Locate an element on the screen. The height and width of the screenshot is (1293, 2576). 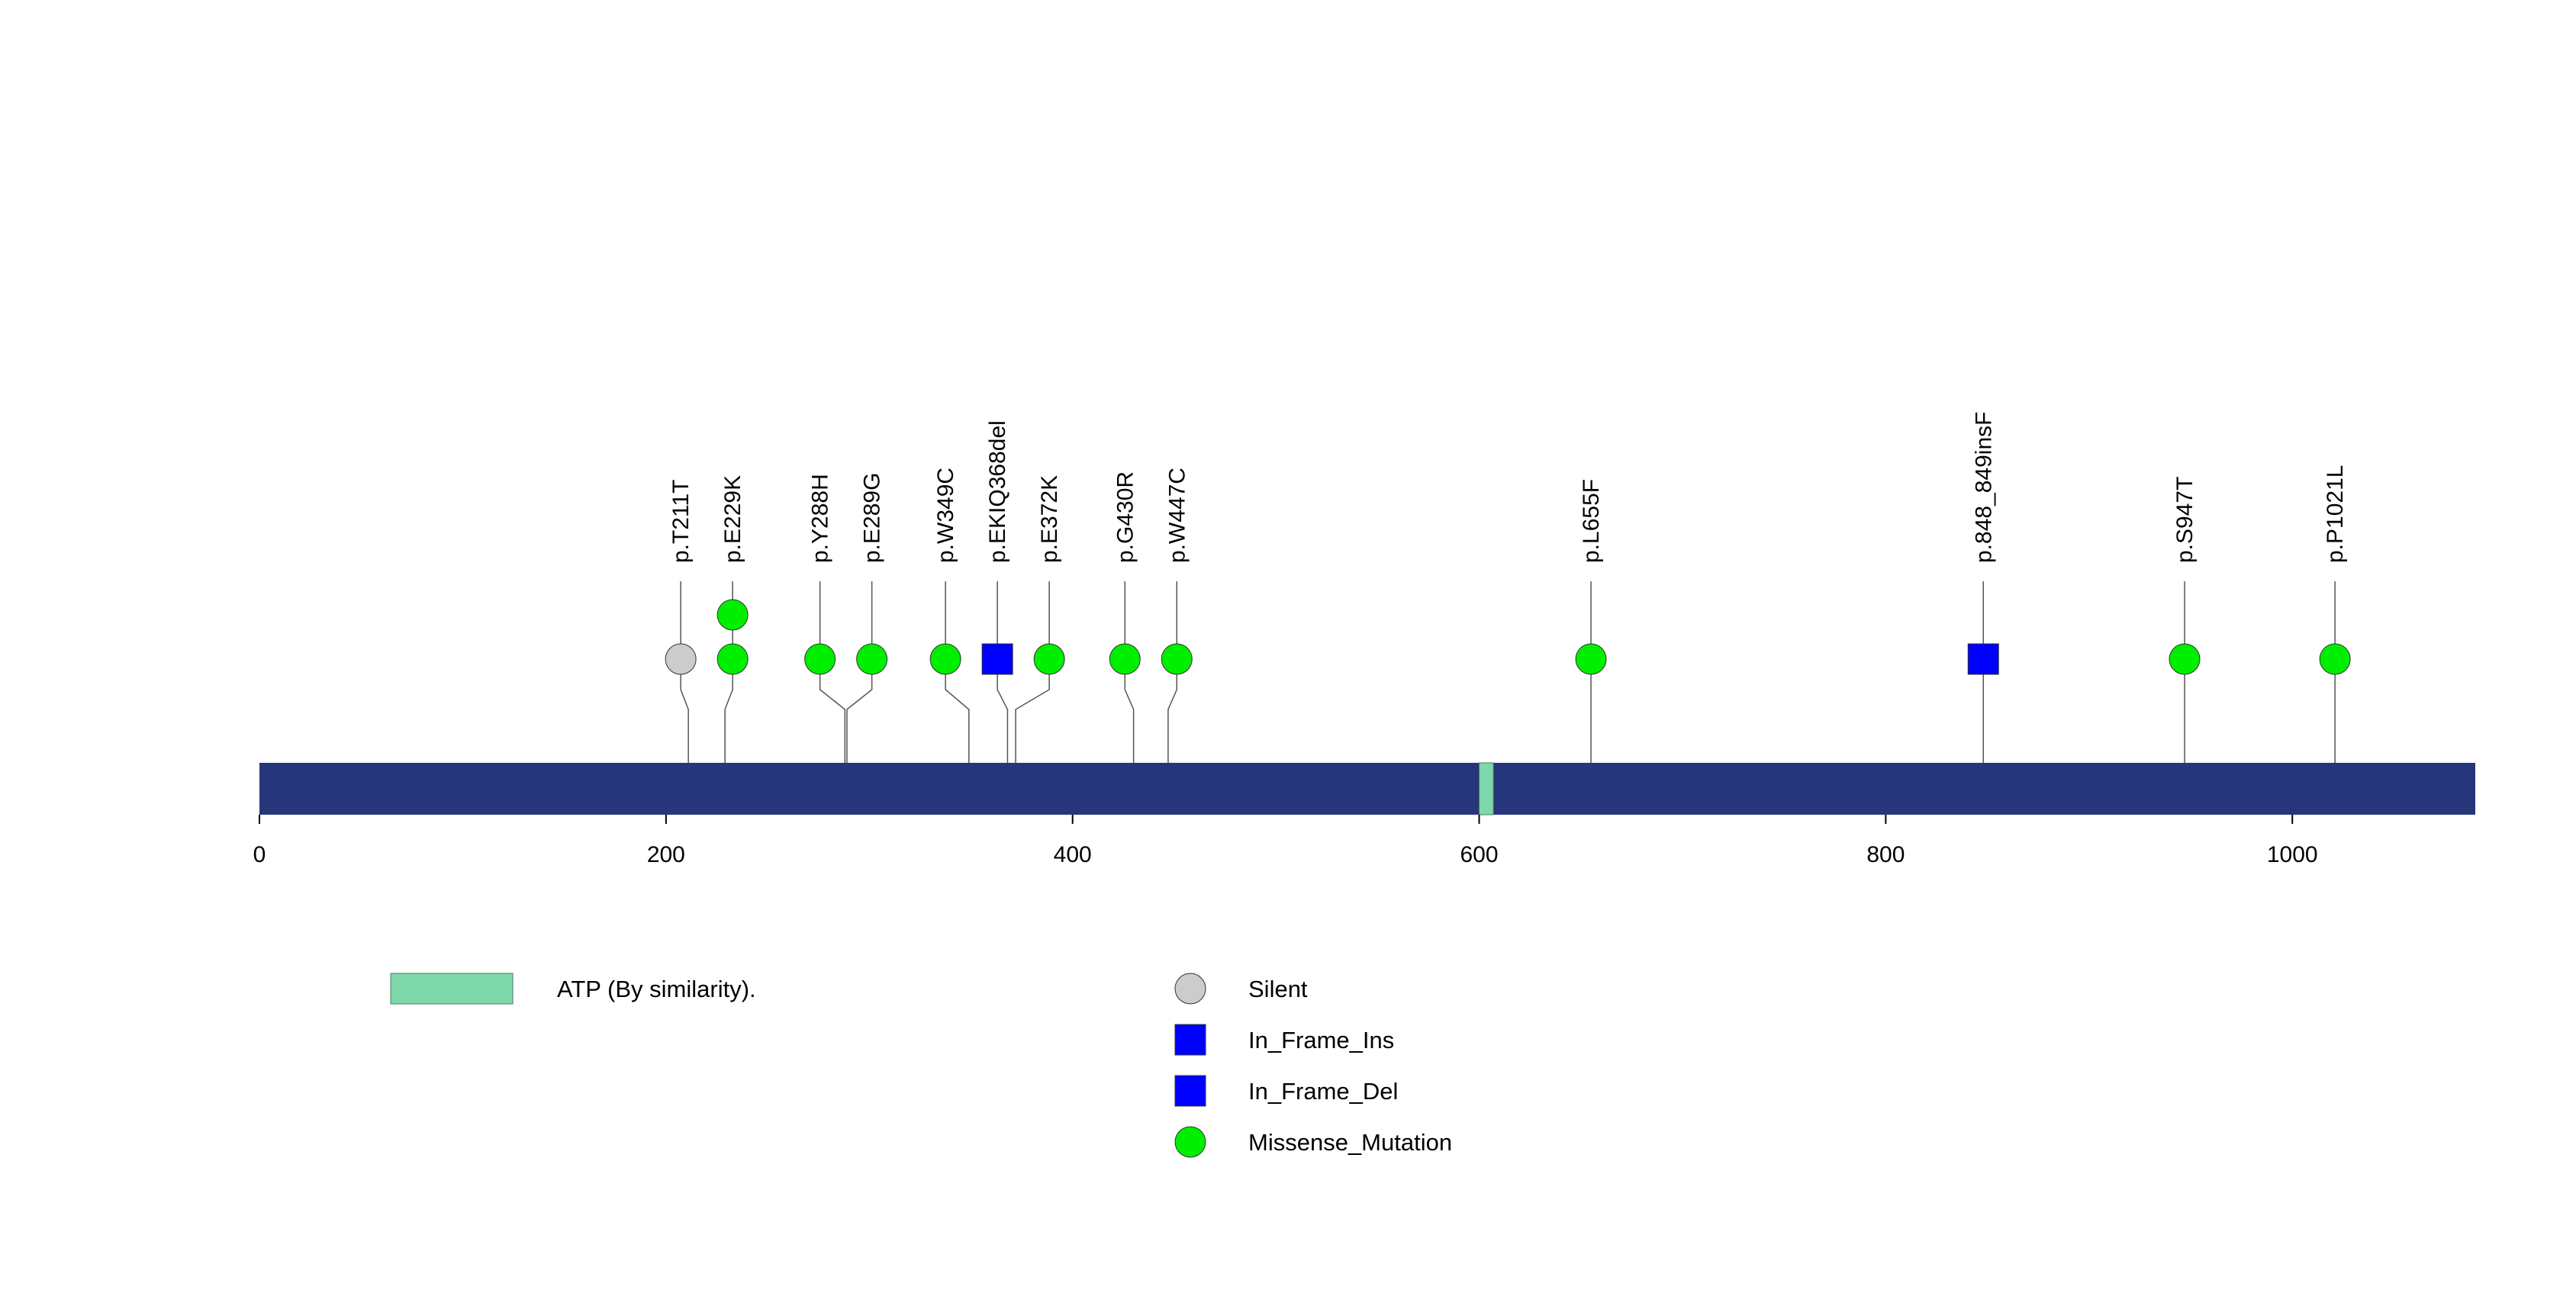
mutation-label: p.Y288H is located at coordinates (820, 518).